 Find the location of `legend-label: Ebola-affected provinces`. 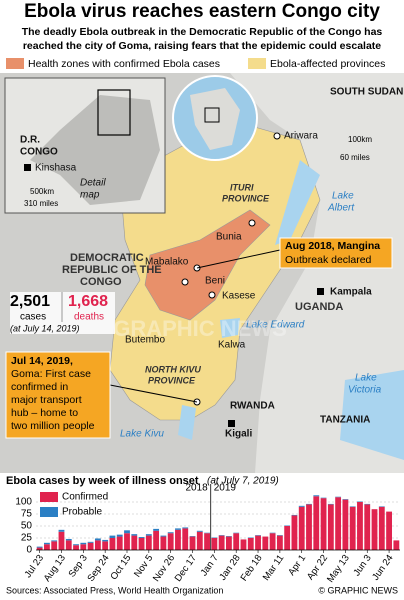

legend-label: Ebola-affected provinces is located at coordinates (327, 64).